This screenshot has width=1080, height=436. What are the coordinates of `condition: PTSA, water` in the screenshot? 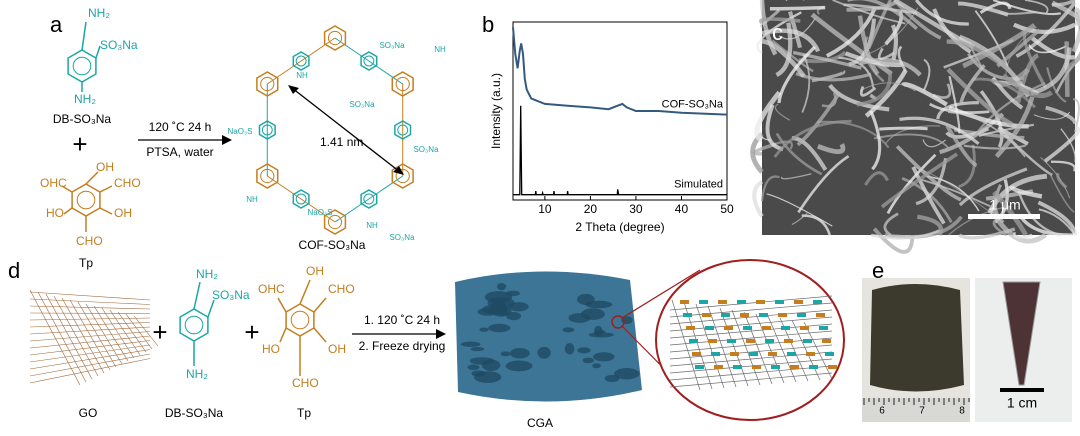 It's located at (179, 152).